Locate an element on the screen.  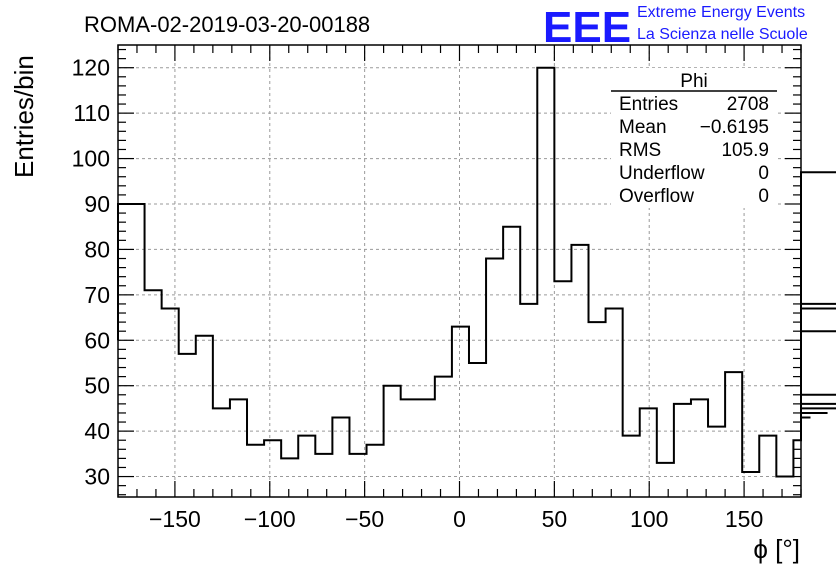
eee-logo-line2: La Scienza nelle Scuole is located at coordinates (722, 34).